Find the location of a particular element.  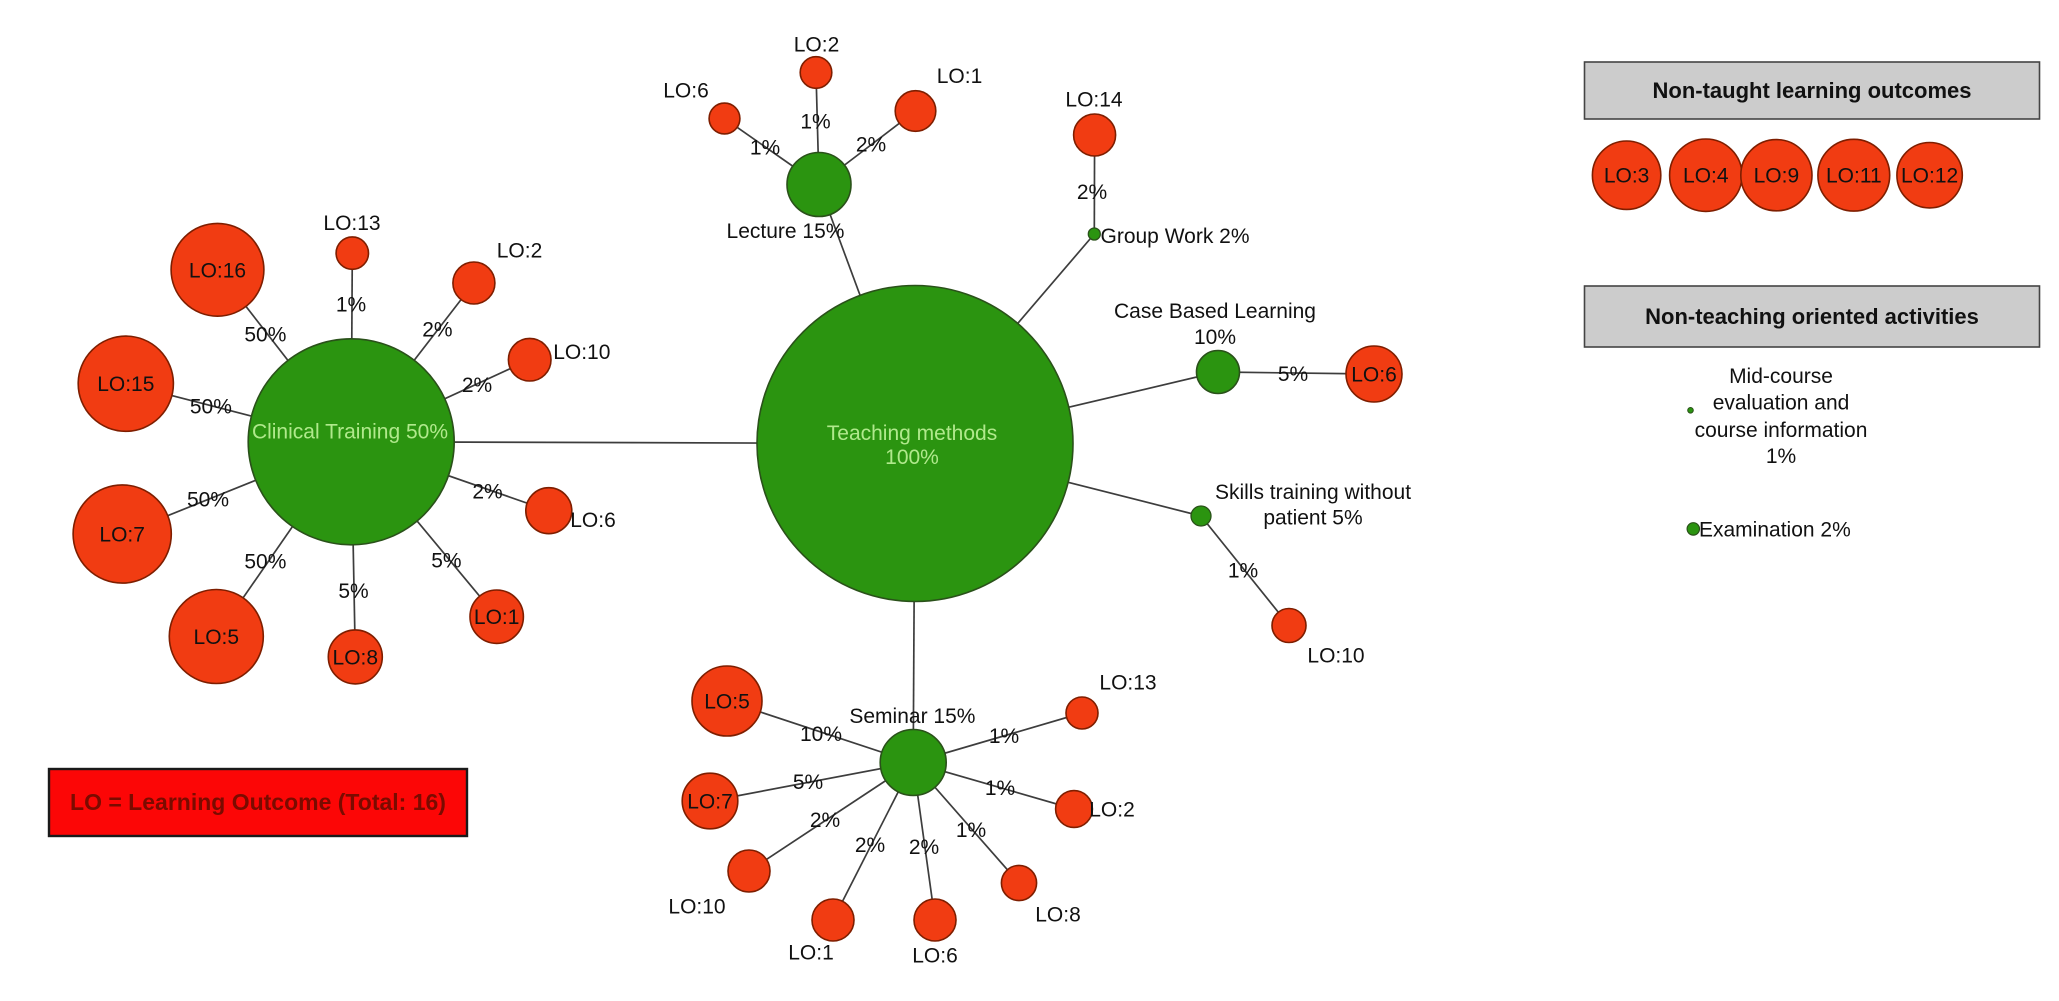

svg-text: Non-taught learning outcomes is located at coordinates (1812, 90).